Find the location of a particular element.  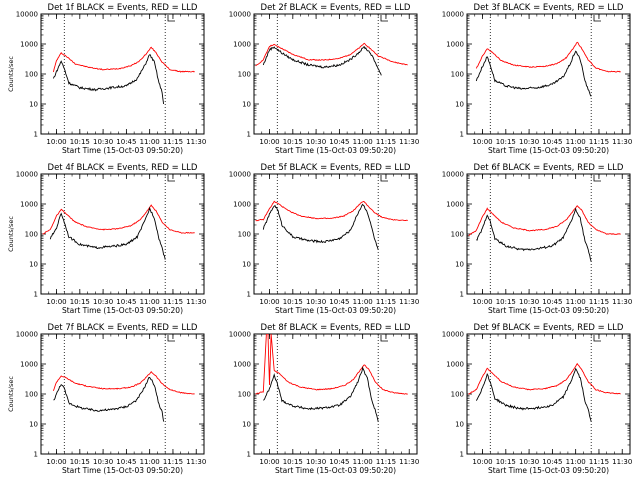

panel-title: Det 9f BLACK = Events, RED = LLD is located at coordinates (549, 328).